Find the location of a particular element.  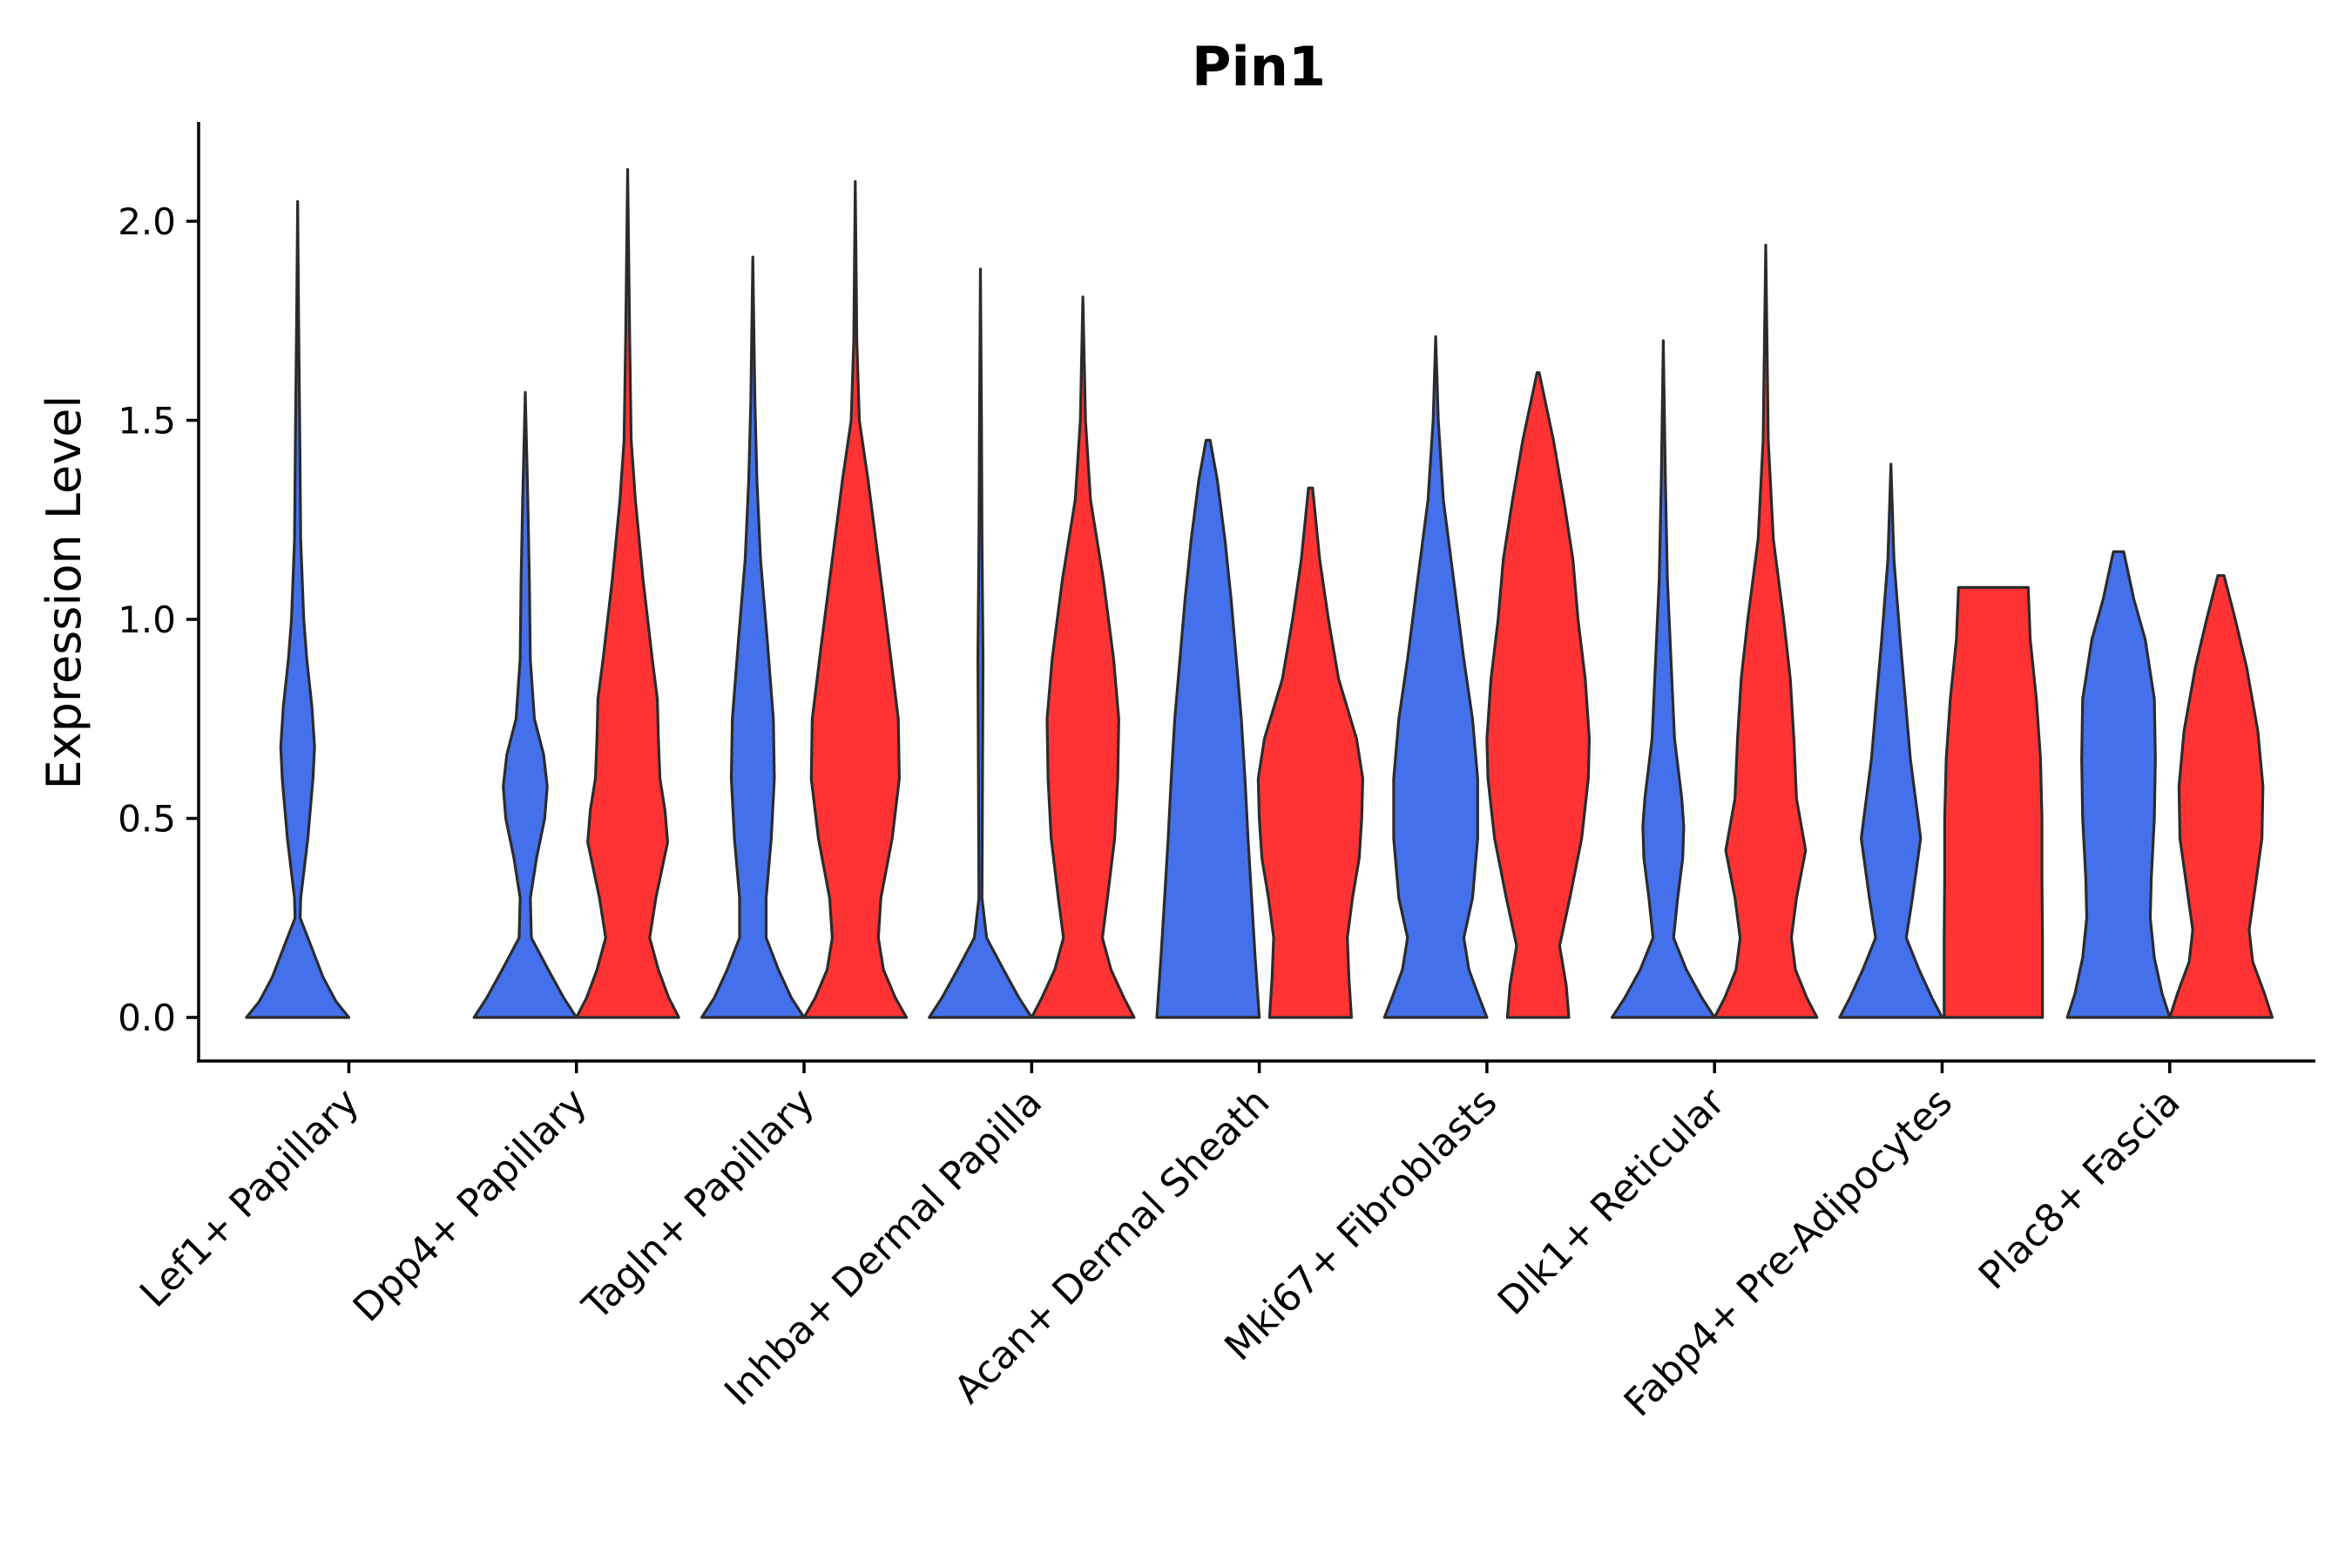

x-tick-label: Dpp4+ Papillary is located at coordinates (470, 1205).